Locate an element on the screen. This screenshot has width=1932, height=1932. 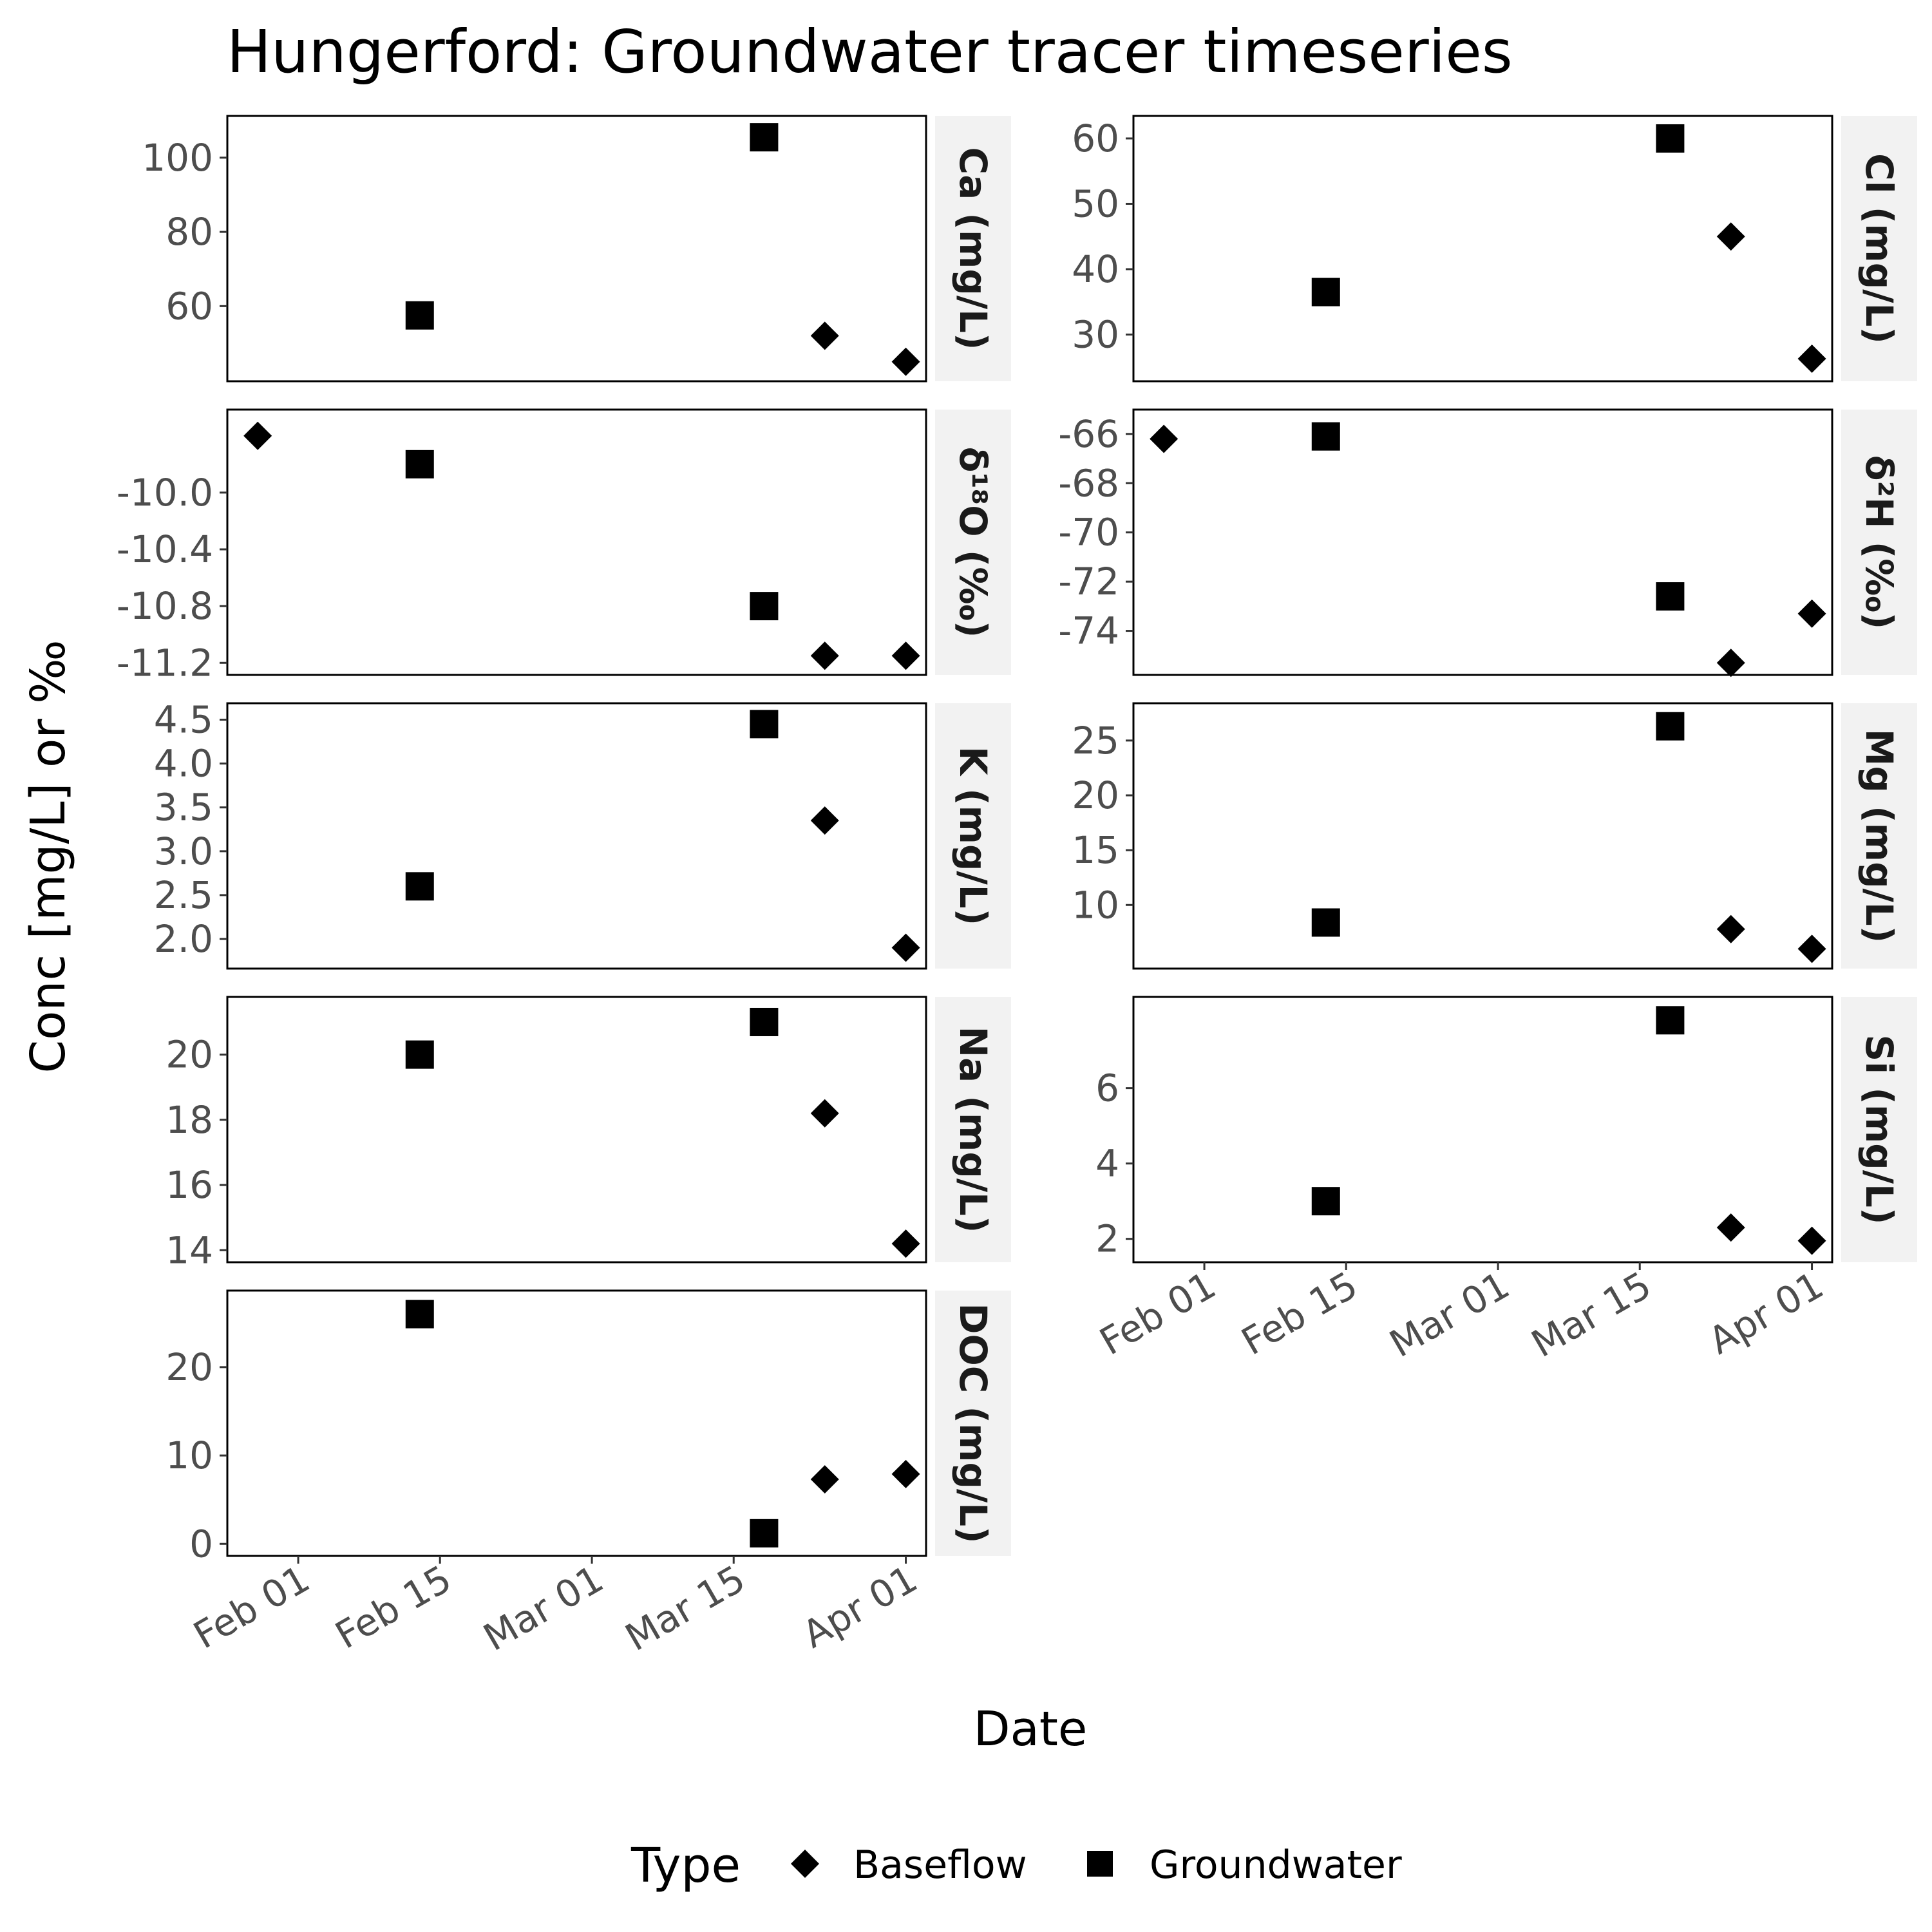
facet-panel-ca-mg-l: Ca (mg/L) 60 80 100 is located at coordinates (576, 249).